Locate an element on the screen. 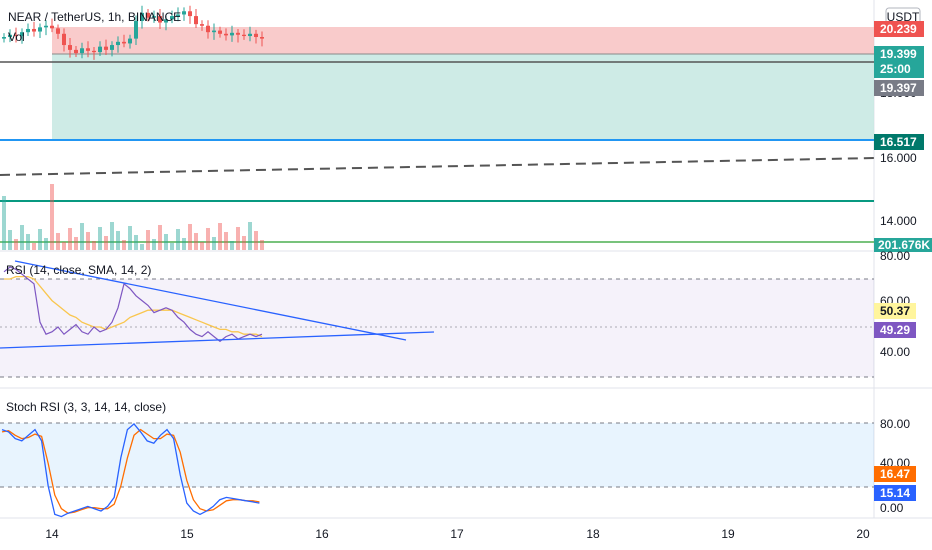 The height and width of the screenshot is (550, 932). target-price-tag is located at coordinates (899, 29).